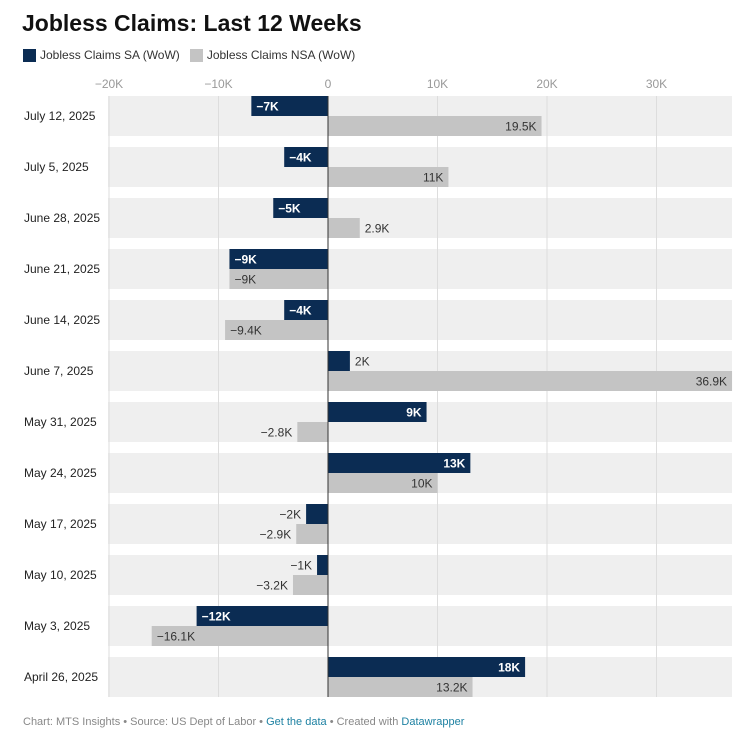  Describe the element at coordinates (59, 371) in the screenshot. I see `category-label: June 7, 2025` at that location.